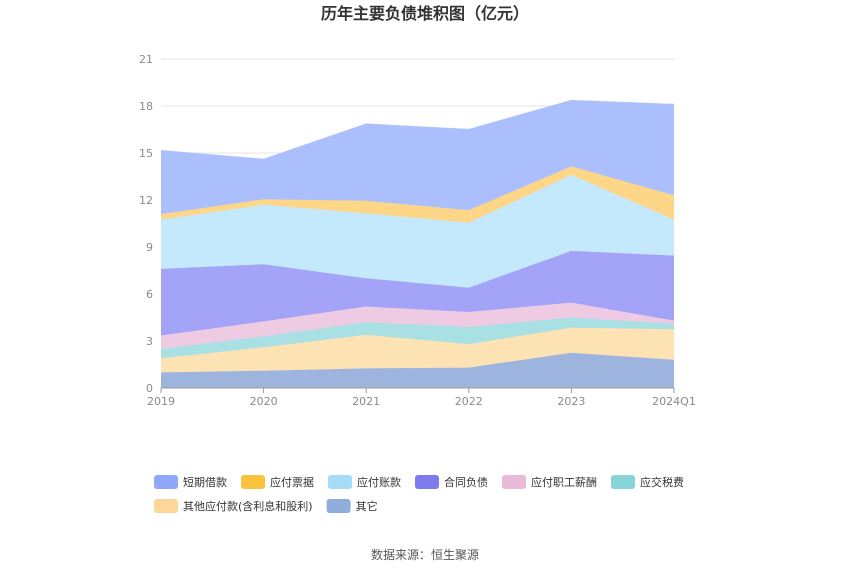 The height and width of the screenshot is (575, 850). Describe the element at coordinates (674, 401) in the screenshot. I see `x-tick-label: 2024Q1` at that location.